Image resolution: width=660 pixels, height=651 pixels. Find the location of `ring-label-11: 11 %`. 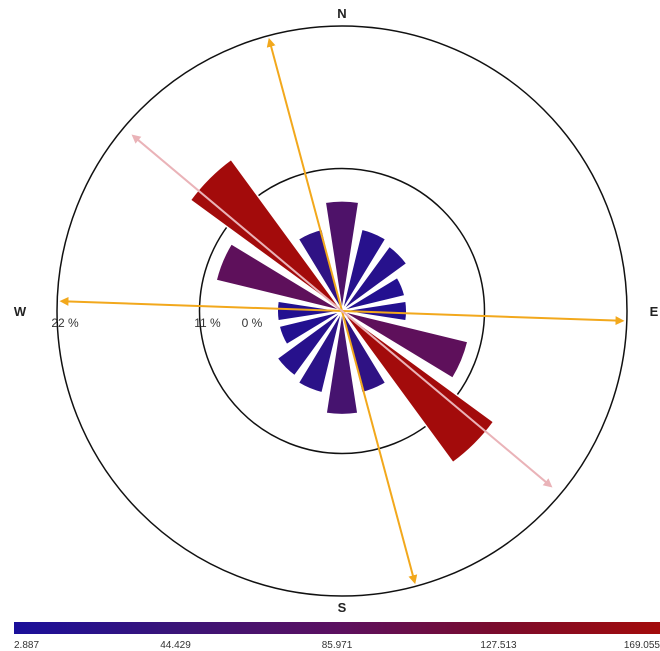

ring-label-11: 11 % is located at coordinates (207, 323).